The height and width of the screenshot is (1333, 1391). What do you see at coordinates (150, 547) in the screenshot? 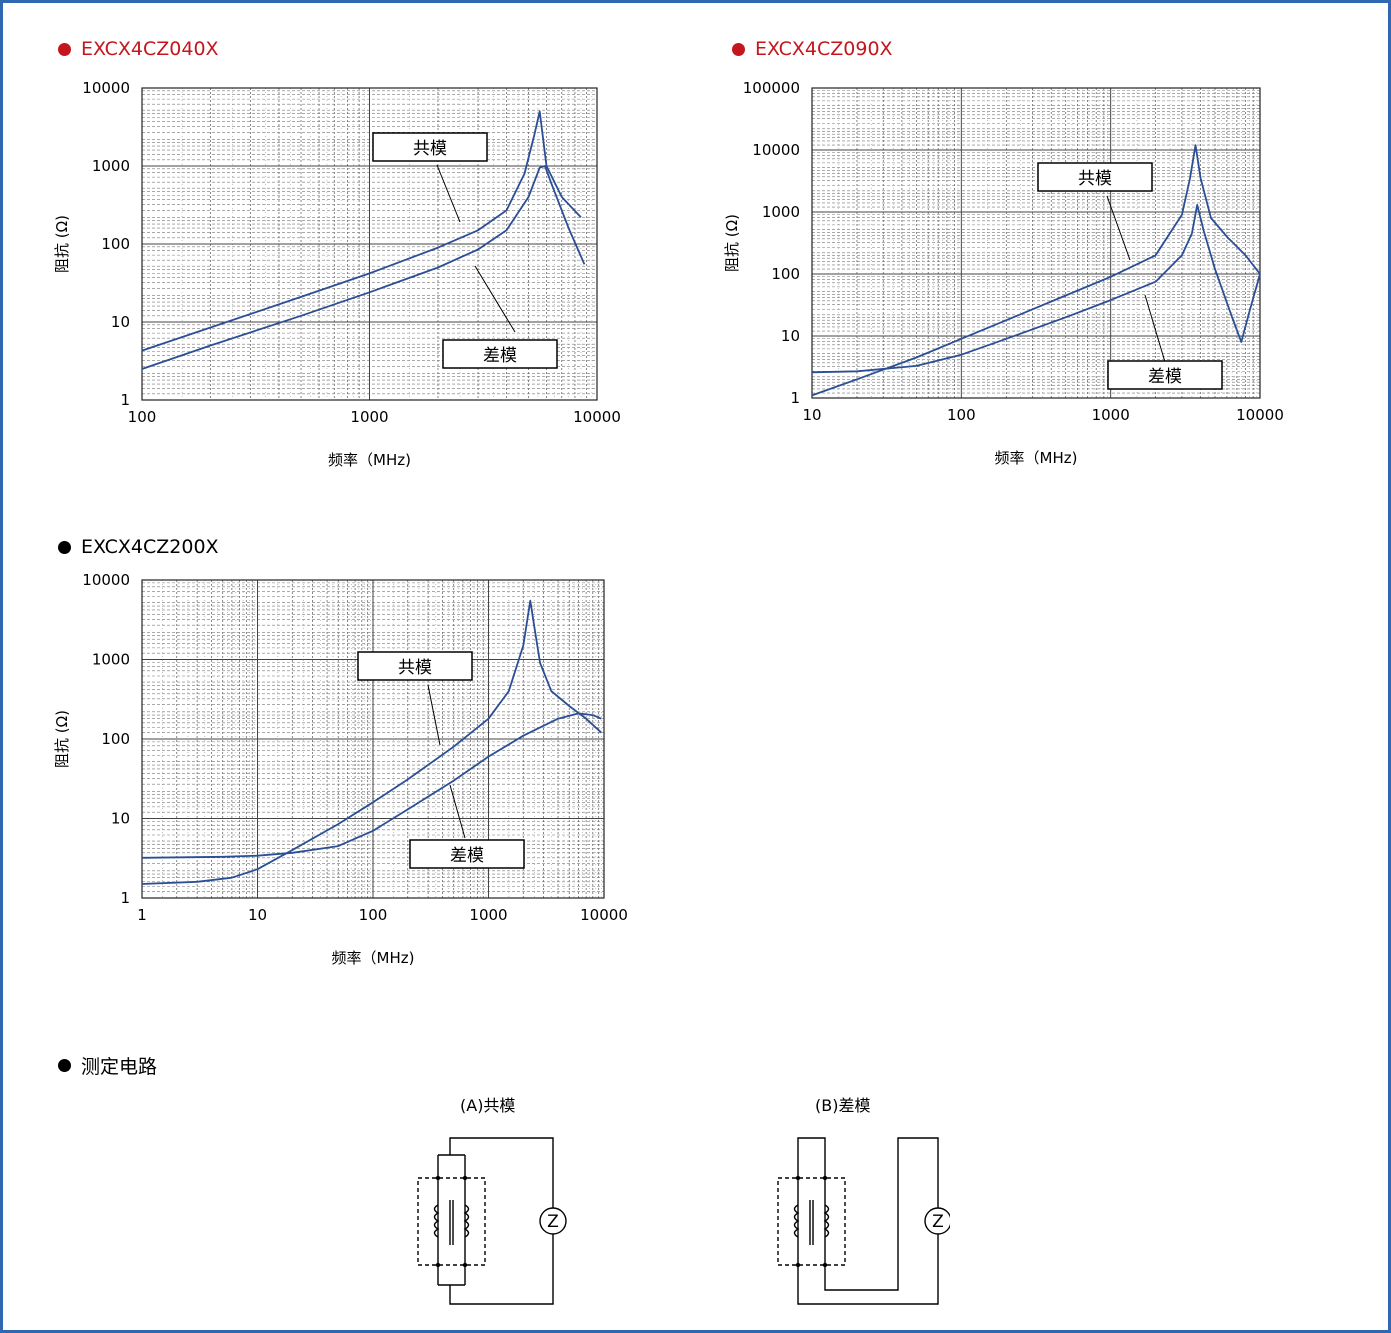
I see `chart3-title-text: EXCX4CZ200X` at bounding box center [150, 547].